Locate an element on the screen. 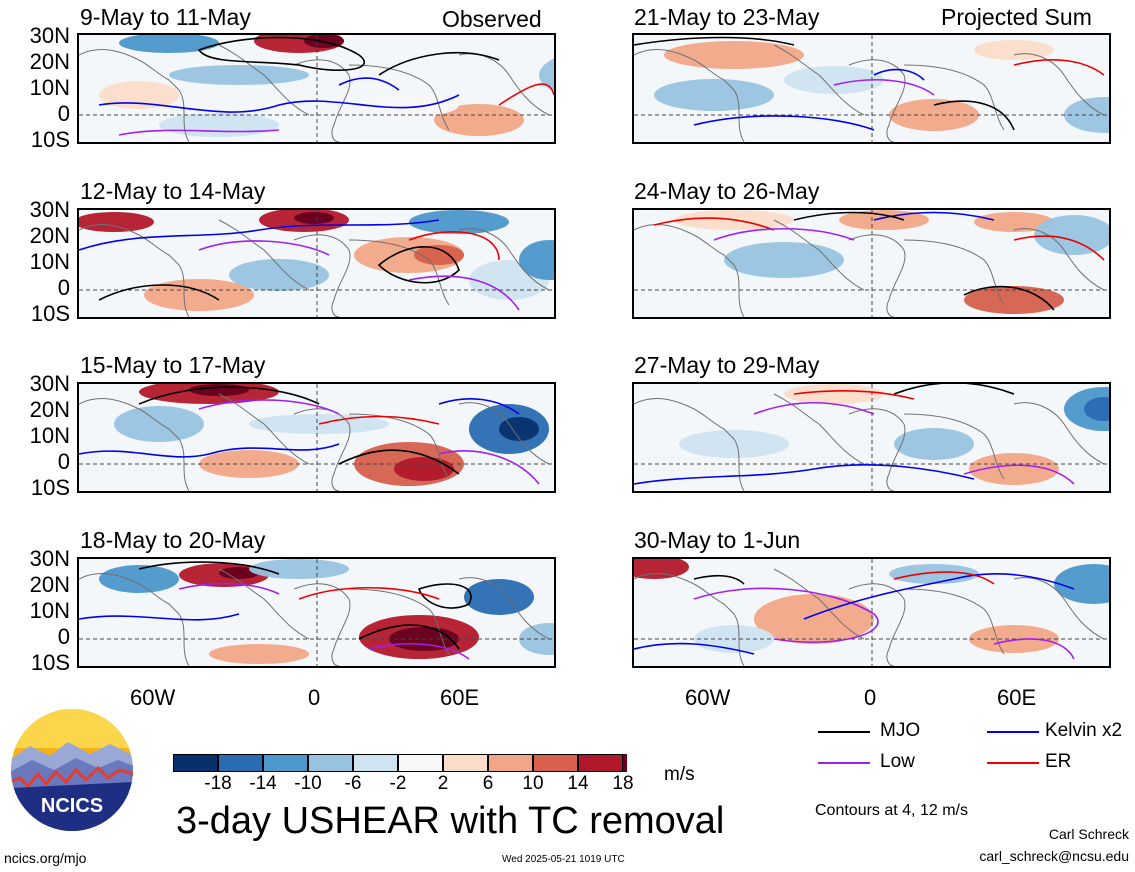 This screenshot has width=1135, height=872. legend-line-low is located at coordinates (844, 763).